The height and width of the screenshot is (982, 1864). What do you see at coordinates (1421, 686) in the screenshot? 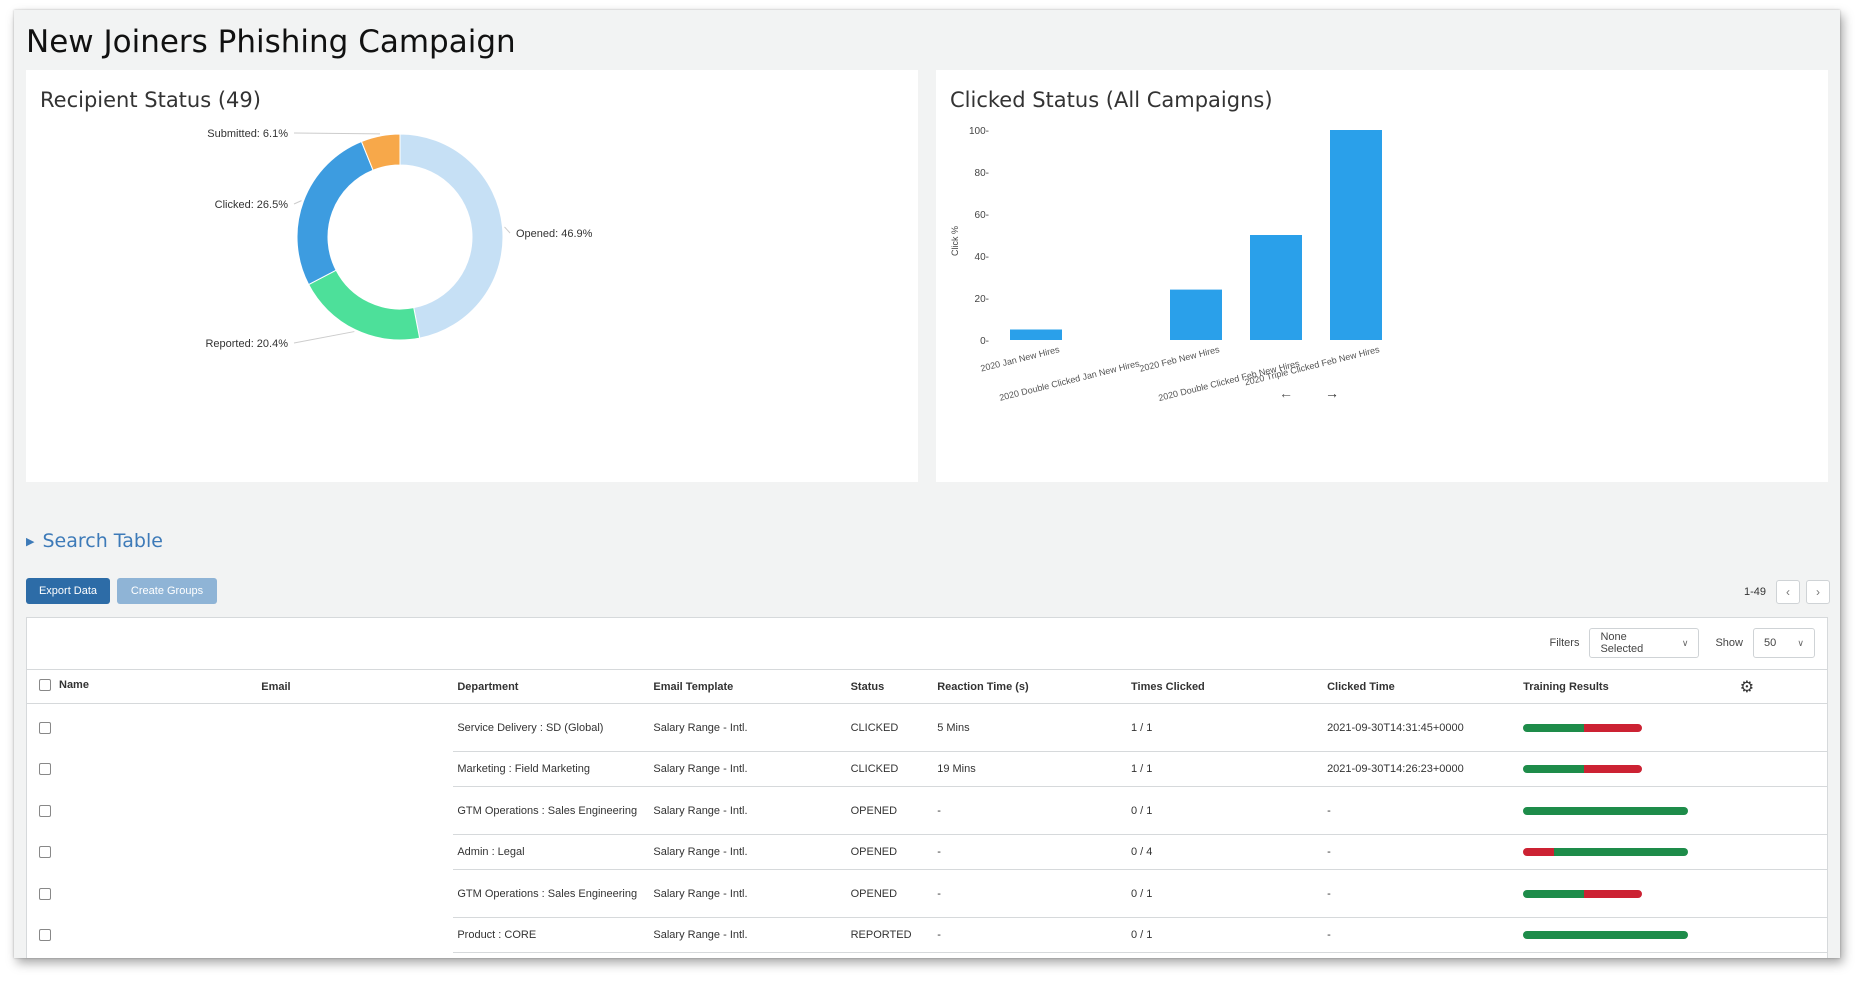
I see `column-header-clicked-time: Clicked Time` at bounding box center [1421, 686].